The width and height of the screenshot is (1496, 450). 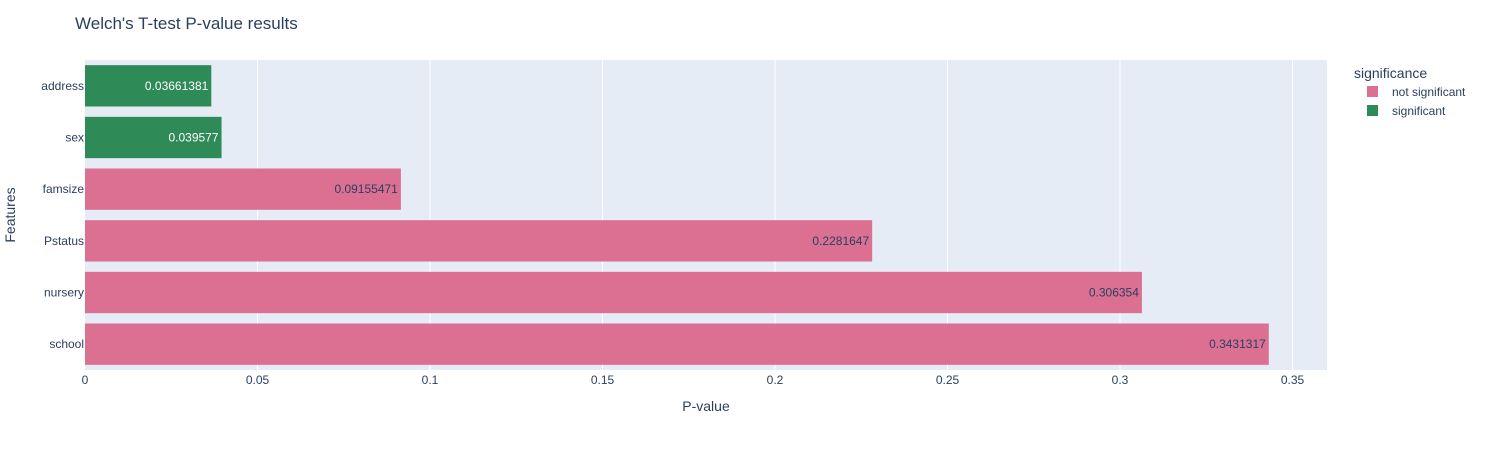 I want to click on legend-item-significant: significant, so click(x=1406, y=111).